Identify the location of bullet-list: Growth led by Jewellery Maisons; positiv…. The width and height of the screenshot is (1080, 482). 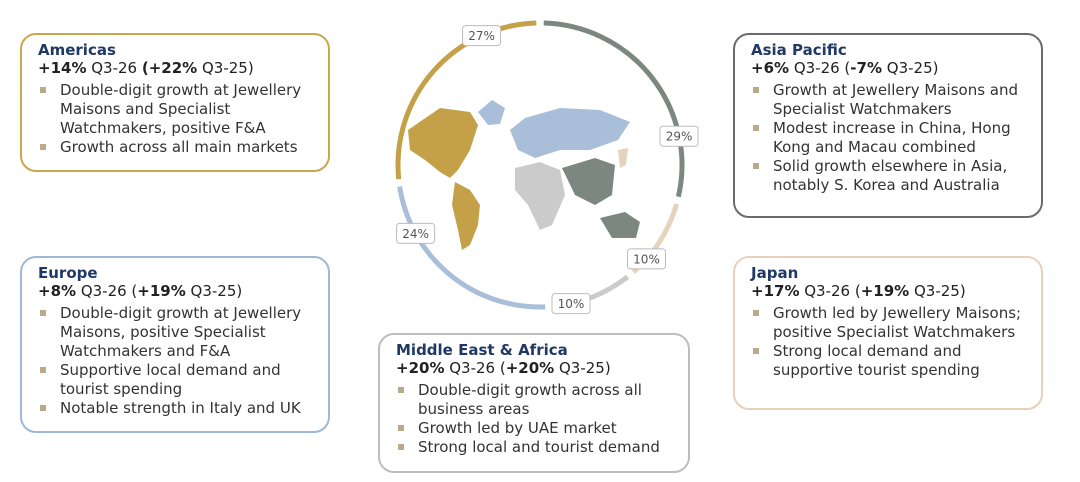
(890, 342).